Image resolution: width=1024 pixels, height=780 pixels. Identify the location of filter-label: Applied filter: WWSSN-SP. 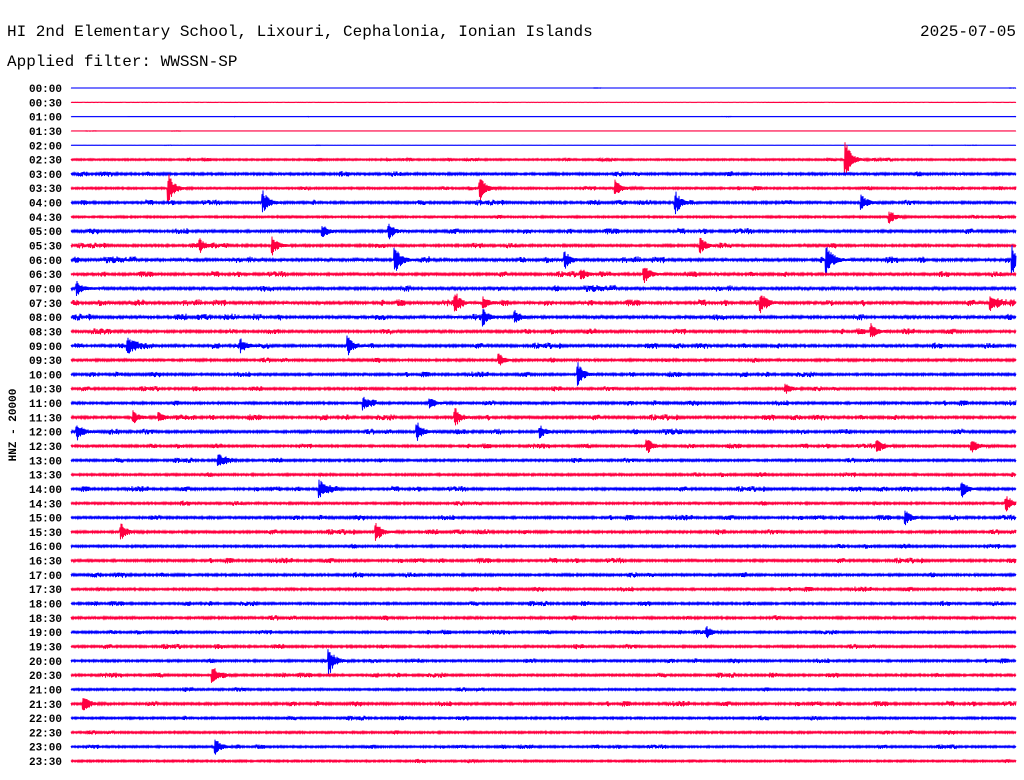
(122, 62).